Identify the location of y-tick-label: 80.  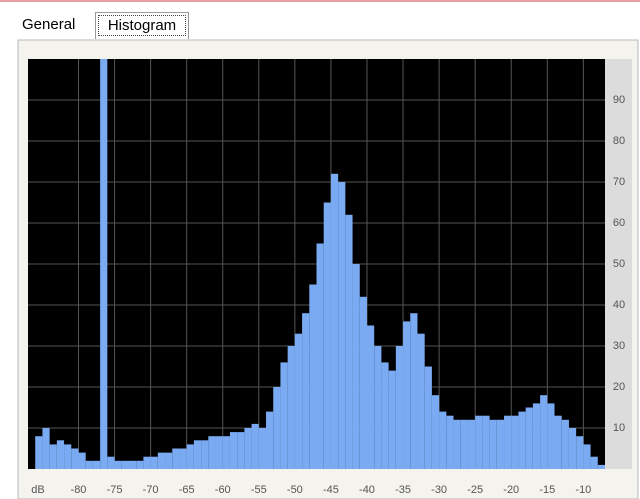
(619, 141).